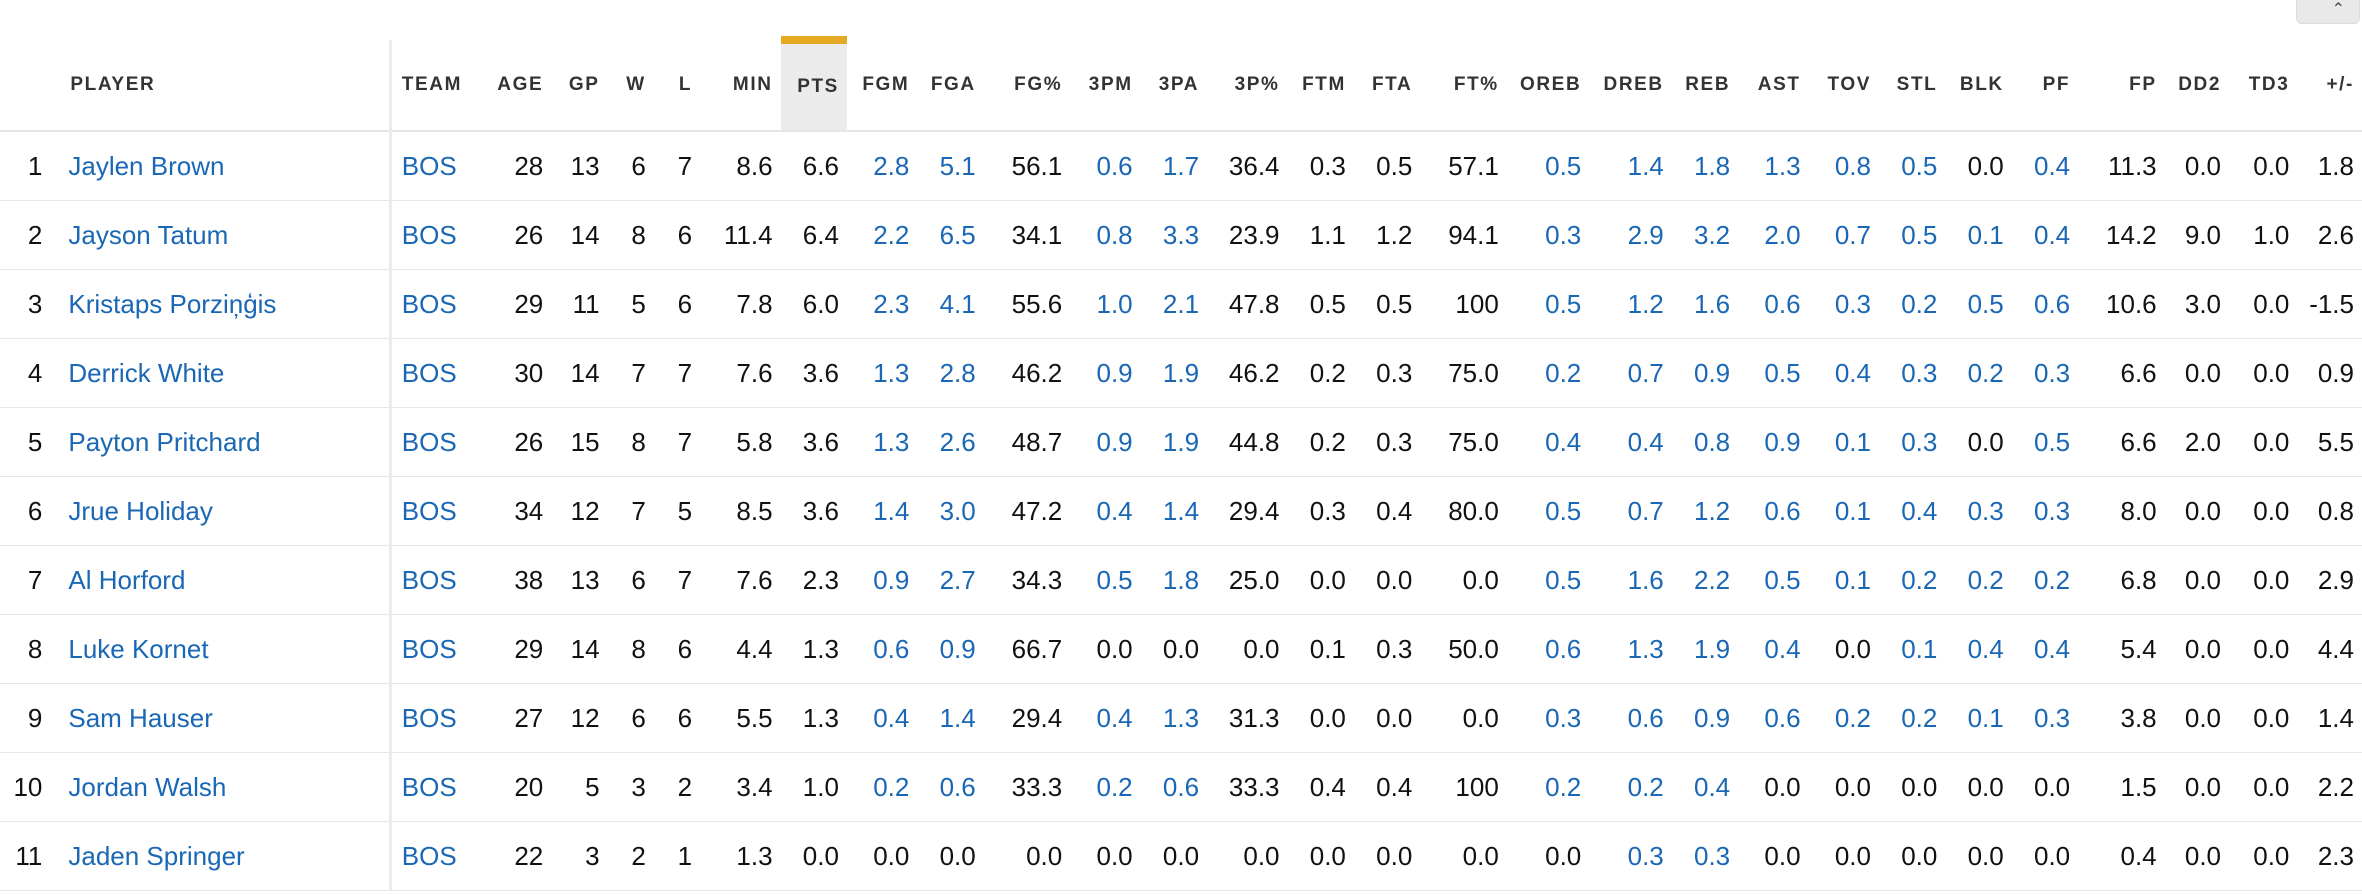 Image resolution: width=2362 pixels, height=894 pixels. Describe the element at coordinates (1978, 304) in the screenshot. I see `stat-link-blk: 0.5` at that location.